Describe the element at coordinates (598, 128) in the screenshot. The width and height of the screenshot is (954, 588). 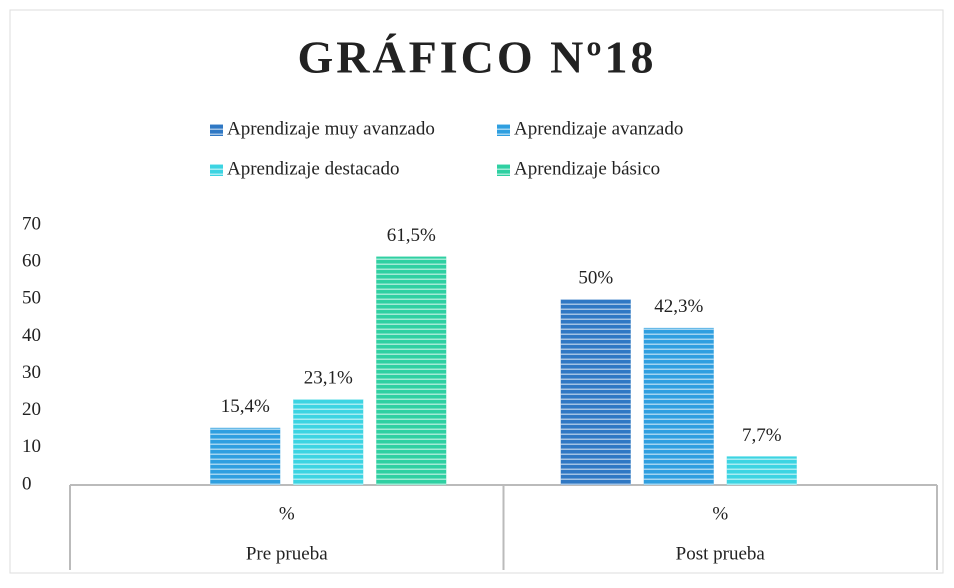
I see `legend-label: Aprendizaje avanzado` at that location.